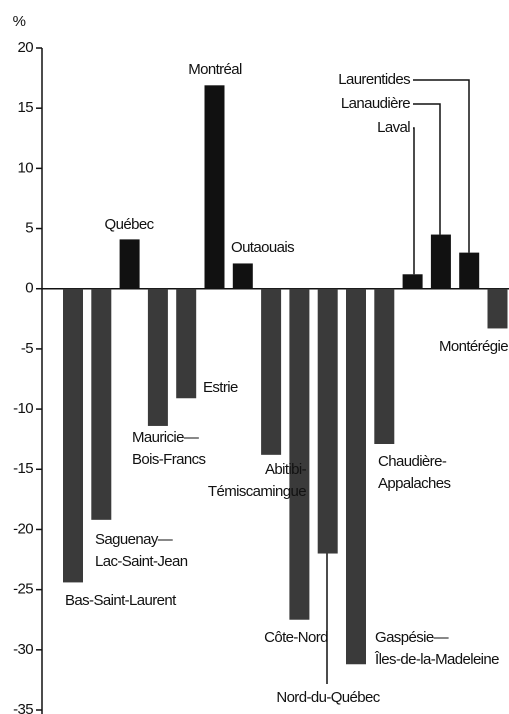  What do you see at coordinates (26, 167) in the screenshot?
I see `y-tick-label: 10` at bounding box center [26, 167].